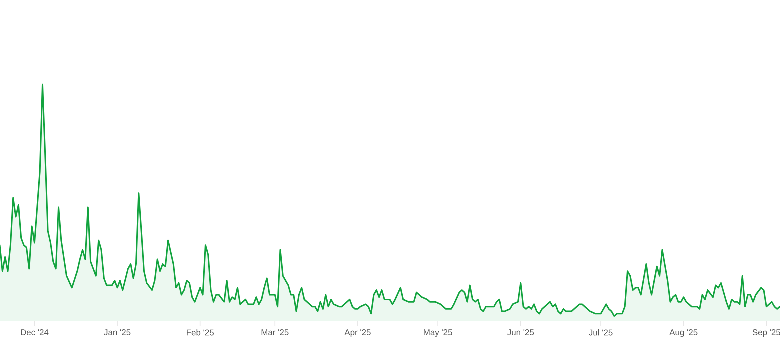 The image size is (780, 353). Describe the element at coordinates (200, 333) in the screenshot. I see `x-tick-label: Feb '25` at that location.